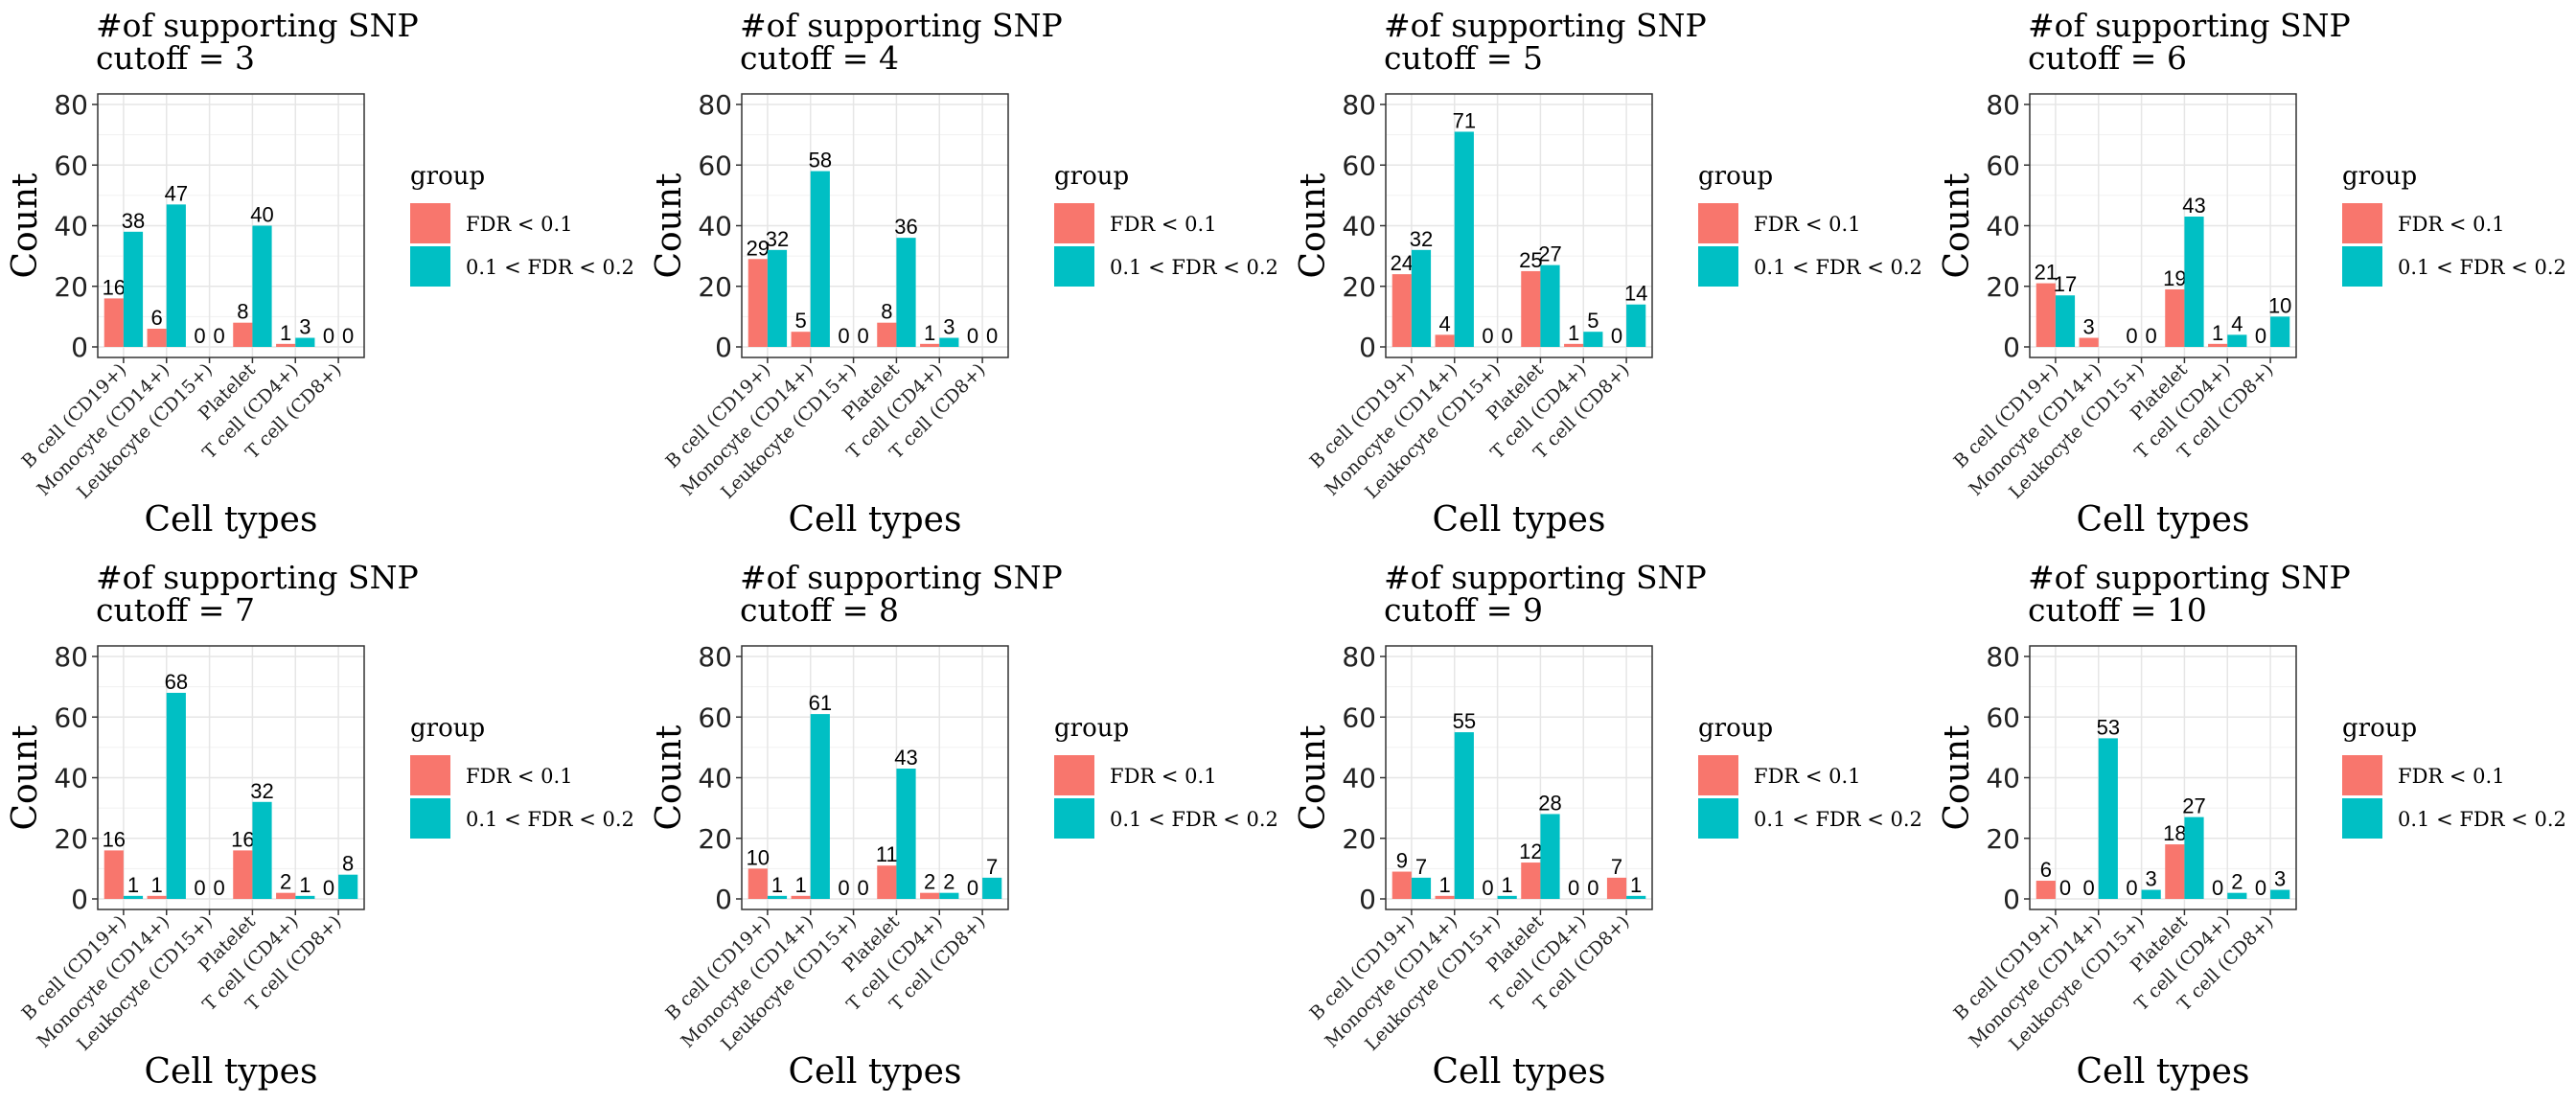 Image resolution: width=2576 pixels, height=1104 pixels. Describe the element at coordinates (2065, 284) in the screenshot. I see `data-label: 17` at that location.